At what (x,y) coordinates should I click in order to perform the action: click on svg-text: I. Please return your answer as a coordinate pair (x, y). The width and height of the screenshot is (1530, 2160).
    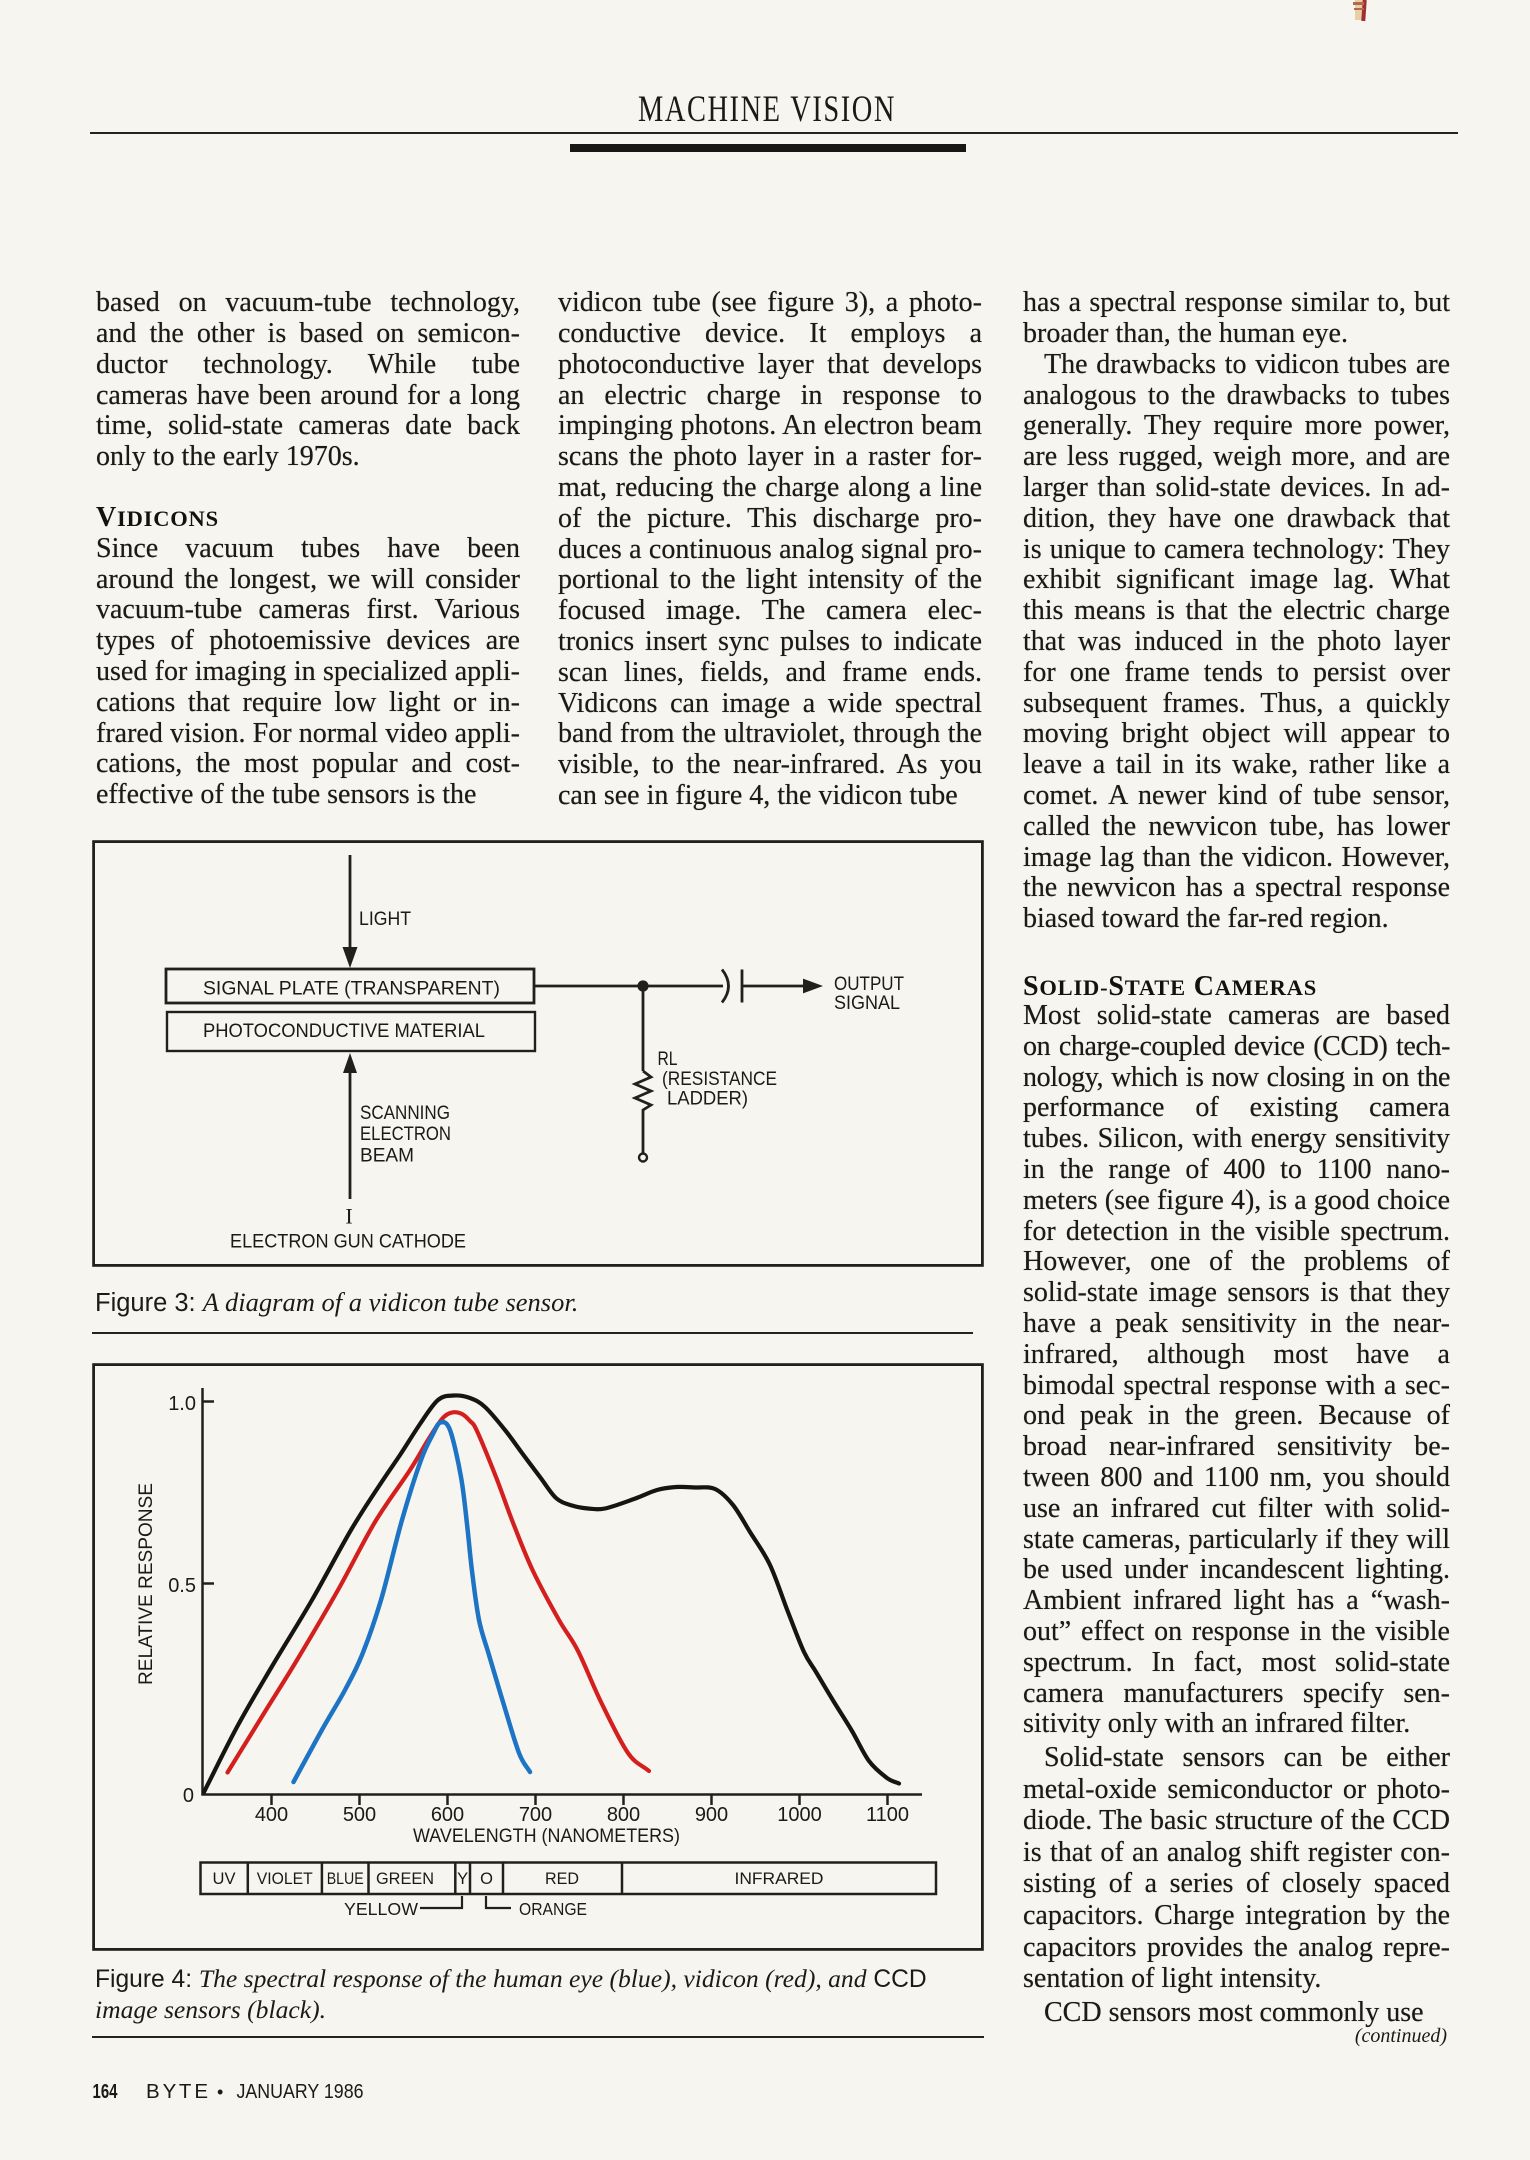
    Looking at the image, I should click on (348, 1216).